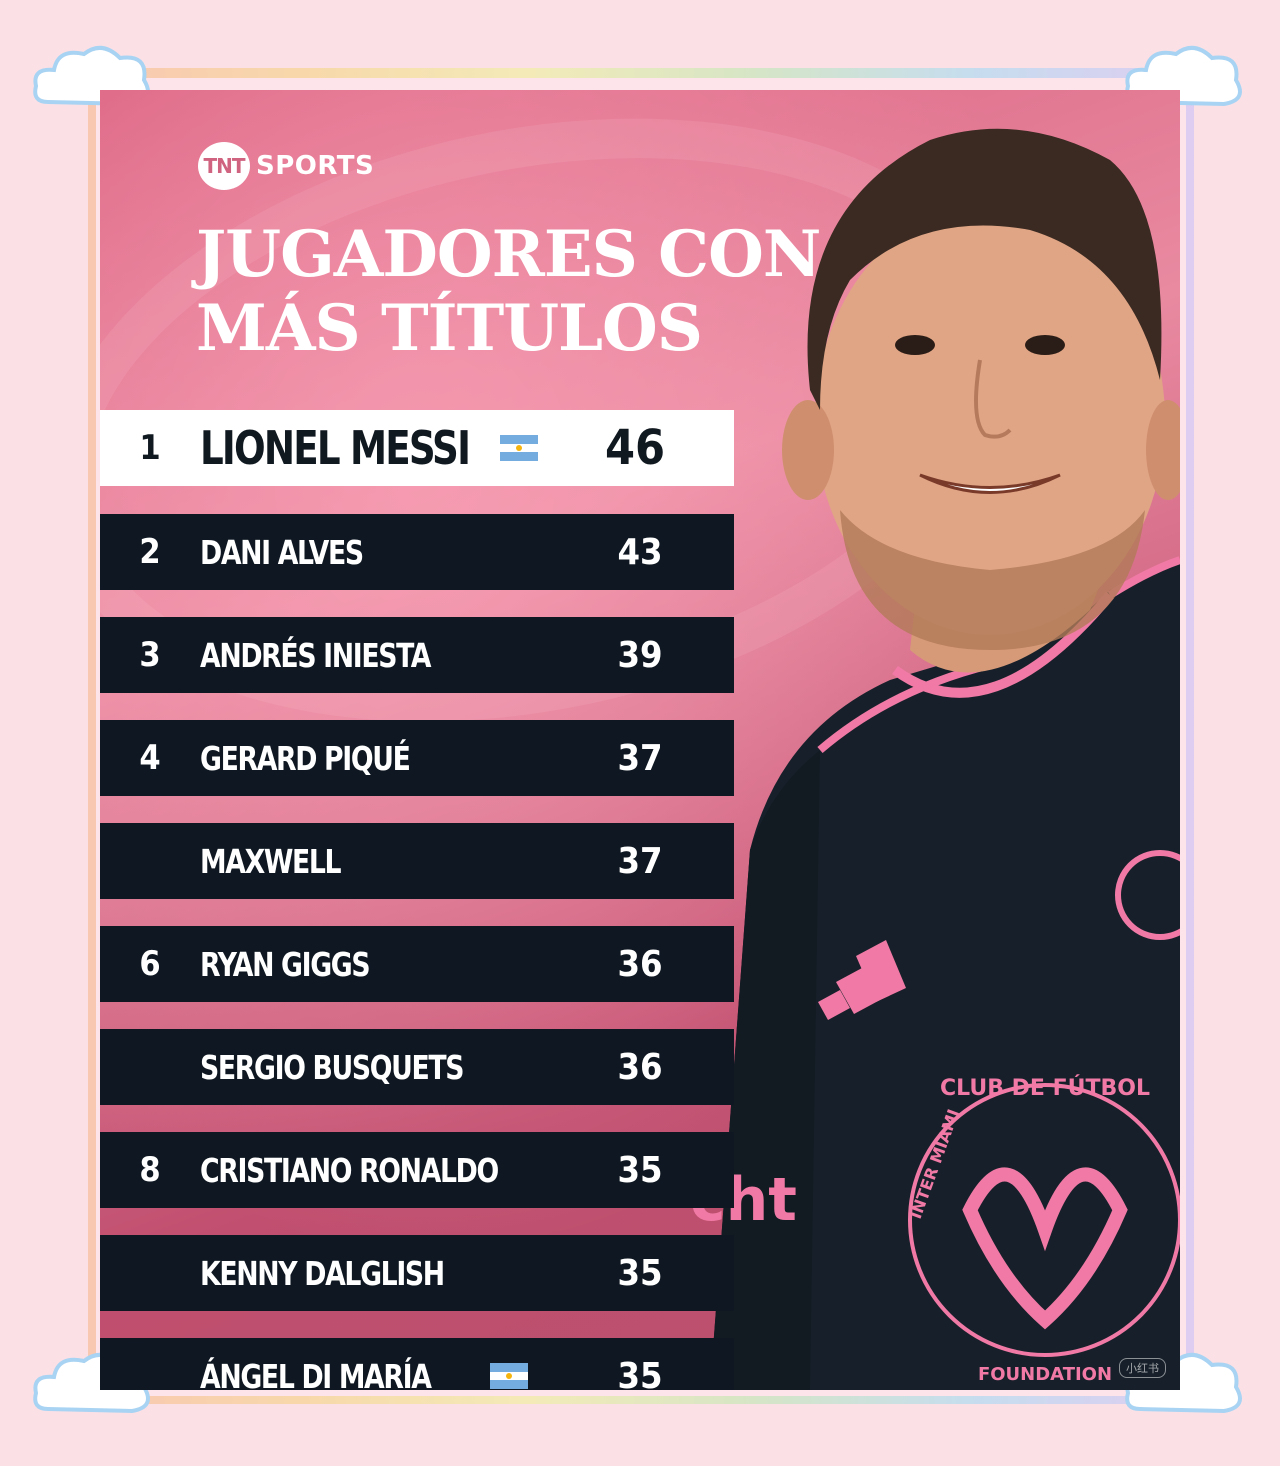  Describe the element at coordinates (316, 1373) in the screenshot. I see `row-player-name: ÁNGEL DI MARÍA` at that location.